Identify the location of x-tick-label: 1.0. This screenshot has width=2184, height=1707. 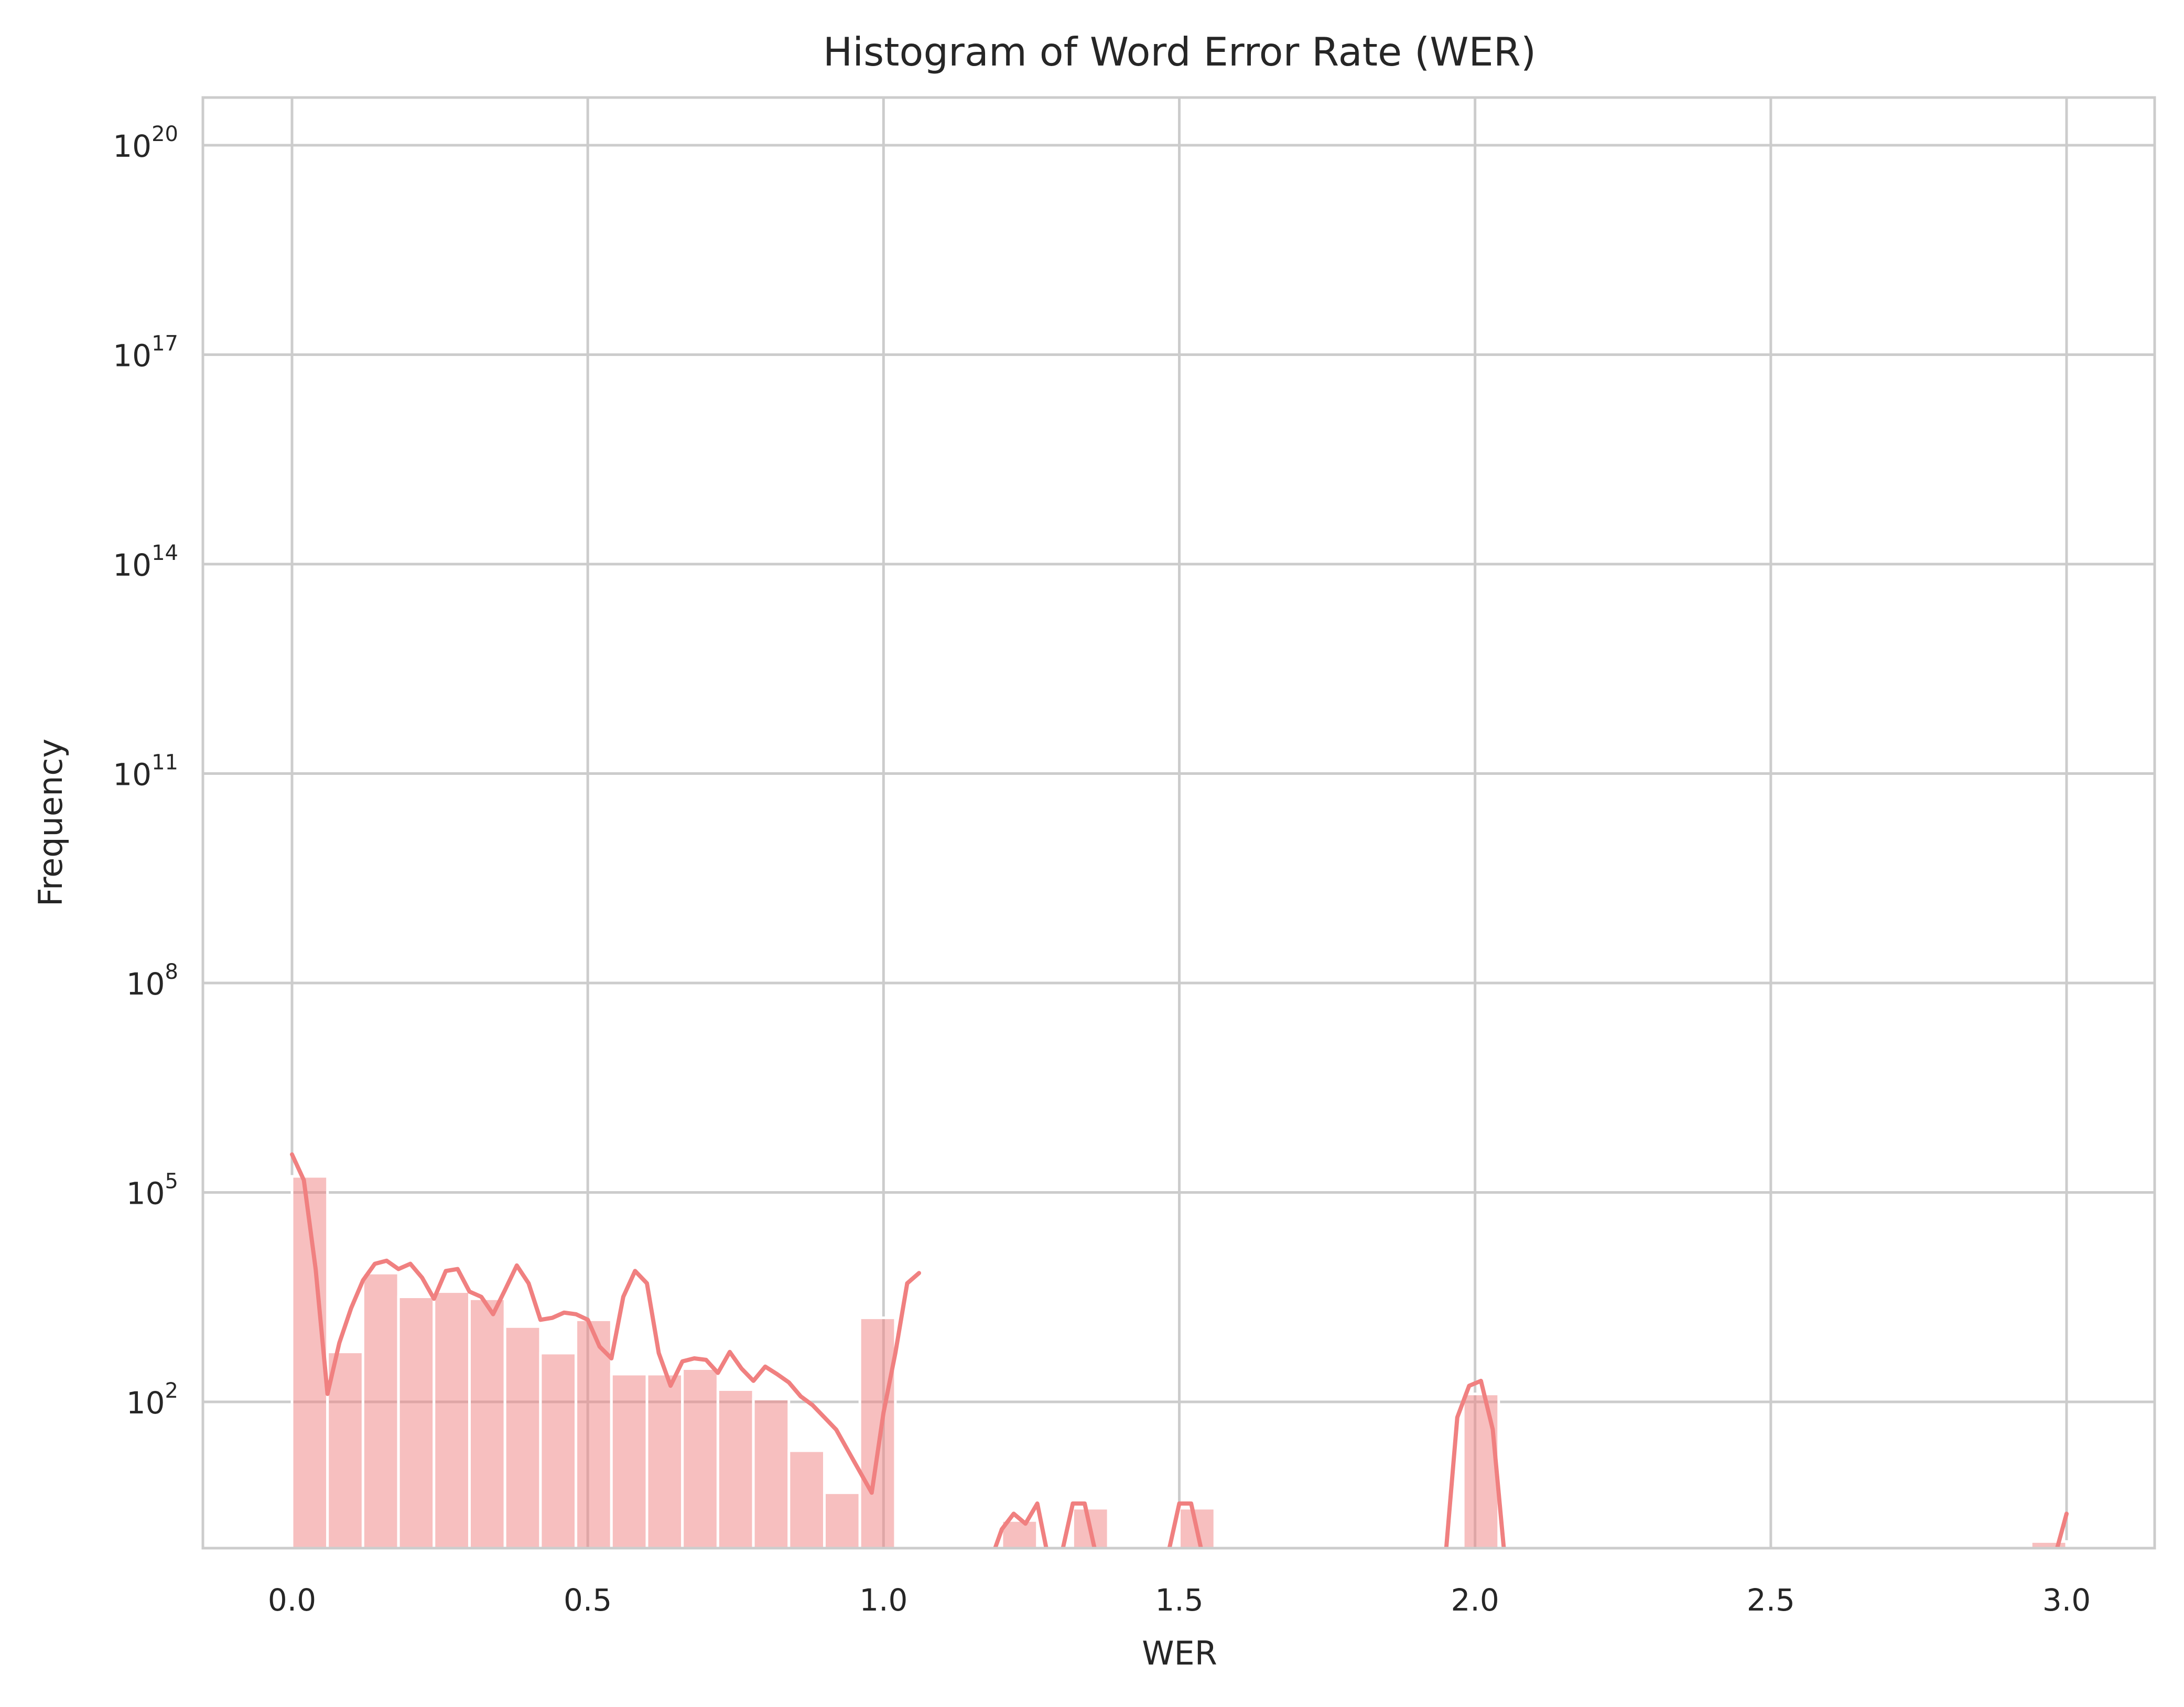
(883, 1600).